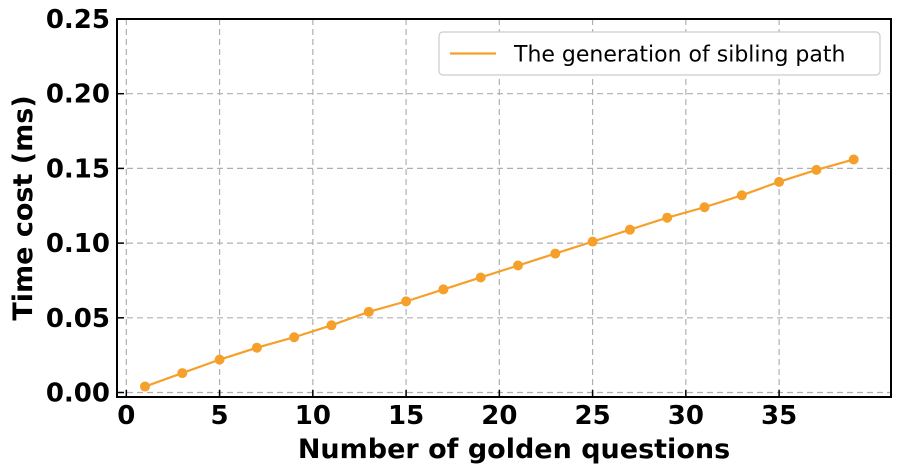  I want to click on y-axis-title: Time cost (ms), so click(23, 207).